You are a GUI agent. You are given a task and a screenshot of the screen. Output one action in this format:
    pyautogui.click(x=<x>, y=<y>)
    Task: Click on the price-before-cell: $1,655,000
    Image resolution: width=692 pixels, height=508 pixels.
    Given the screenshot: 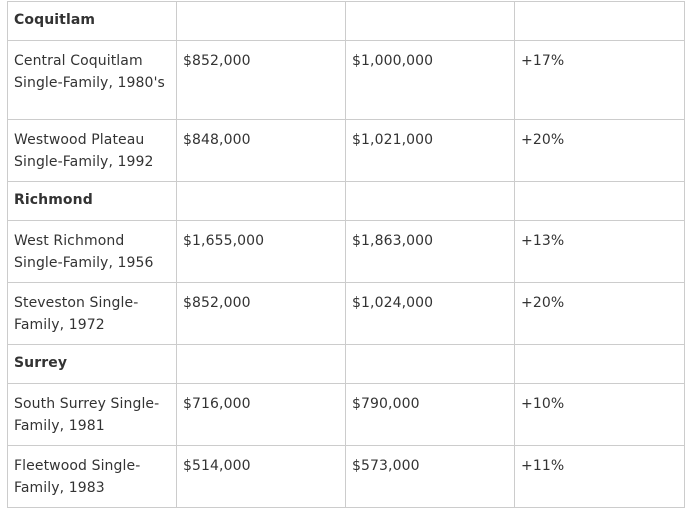 What is the action you would take?
    pyautogui.click(x=261, y=251)
    